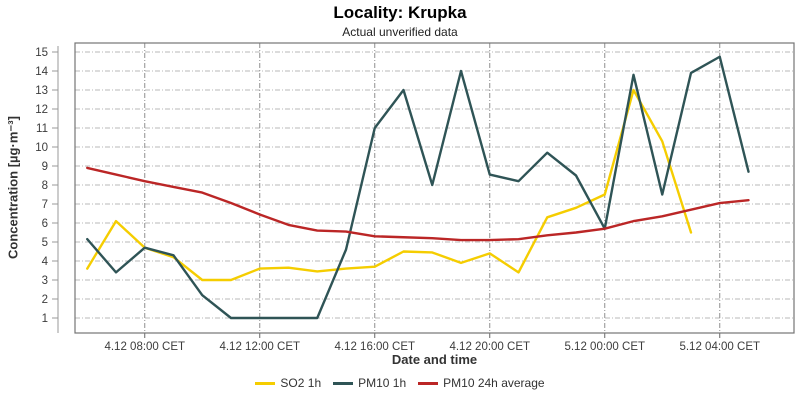 The width and height of the screenshot is (800, 400). I want to click on svg-text: 4.12 12:00 CET, so click(259, 347).